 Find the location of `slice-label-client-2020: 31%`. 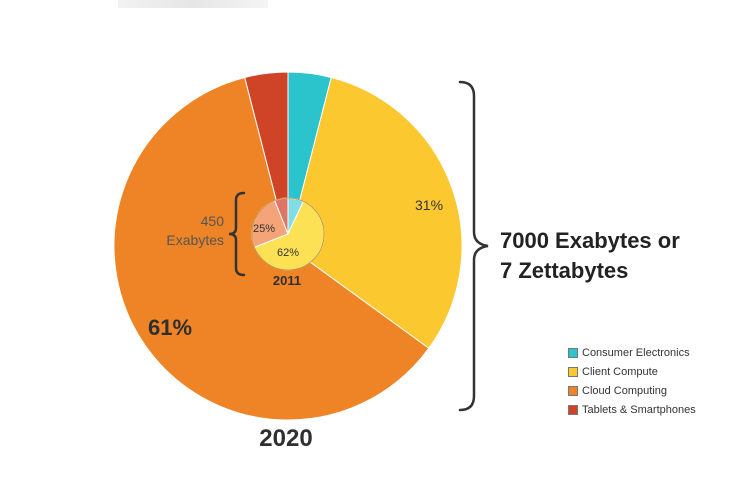

slice-label-client-2020: 31% is located at coordinates (429, 205).